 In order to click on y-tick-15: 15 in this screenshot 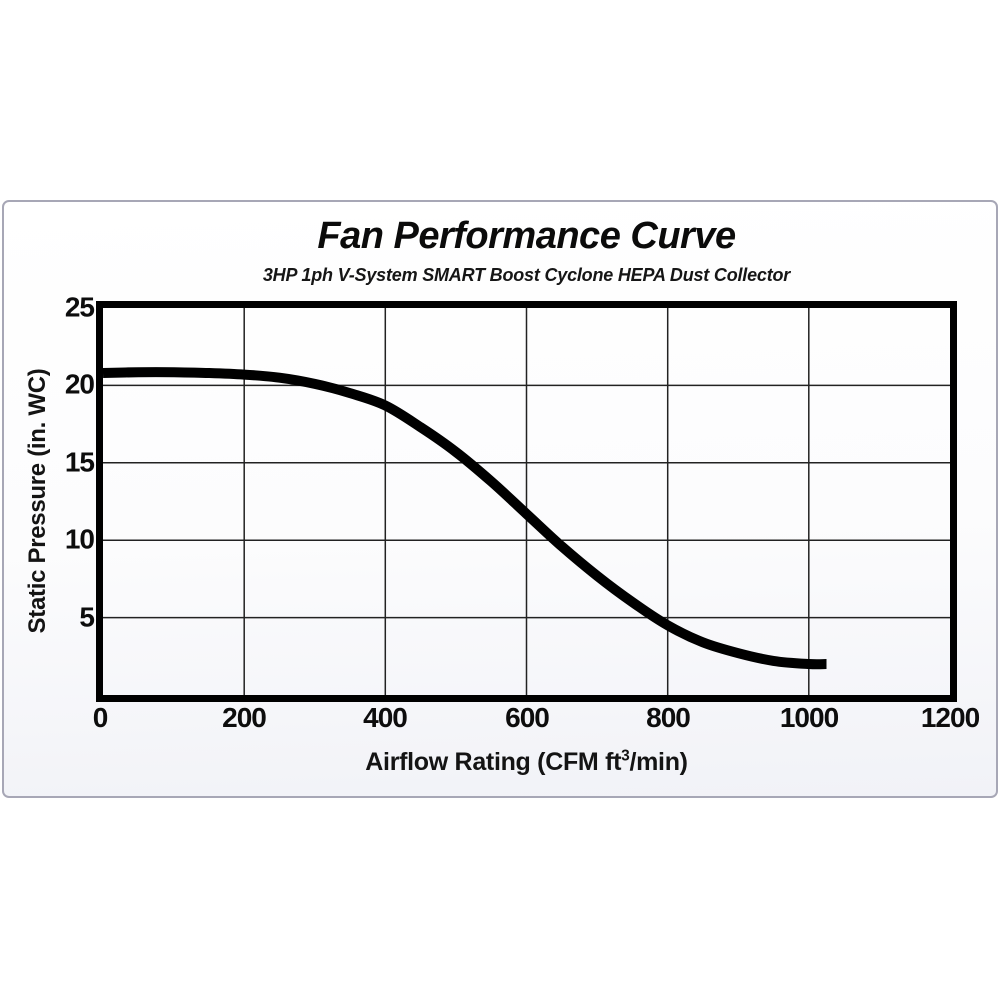, I will do `click(79, 462)`.